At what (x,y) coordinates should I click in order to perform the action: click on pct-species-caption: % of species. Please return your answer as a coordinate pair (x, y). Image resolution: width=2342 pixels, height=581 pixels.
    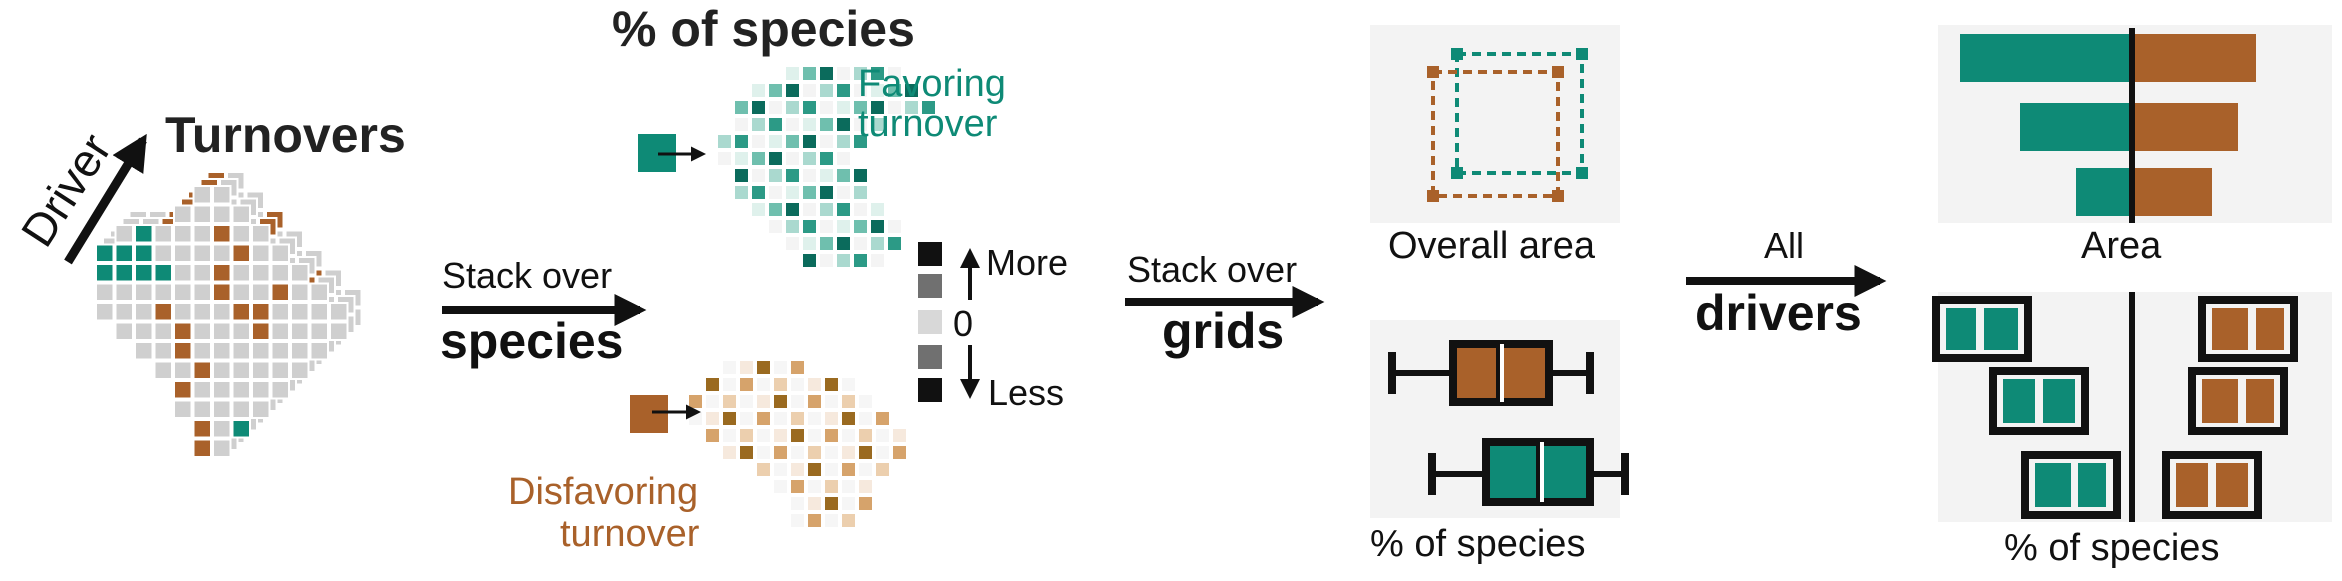
    Looking at the image, I should click on (1477, 544).